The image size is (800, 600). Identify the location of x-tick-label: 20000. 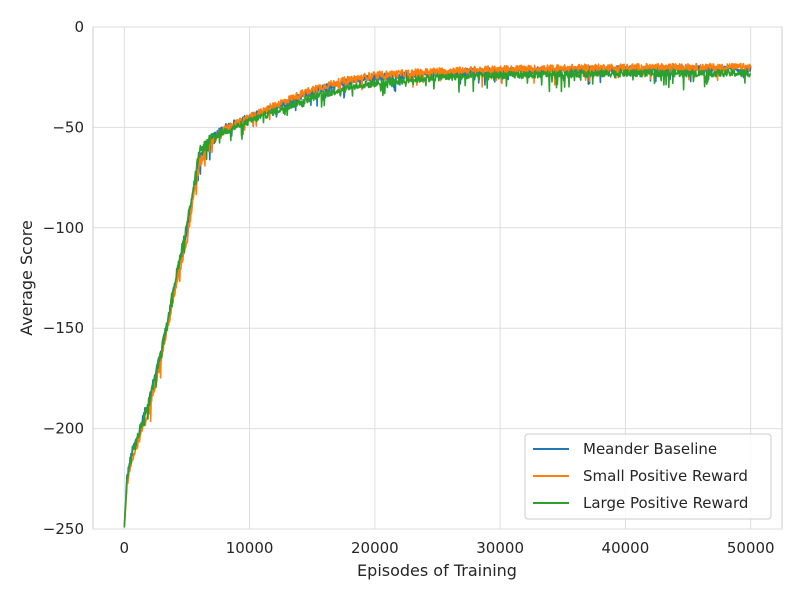
(375, 548).